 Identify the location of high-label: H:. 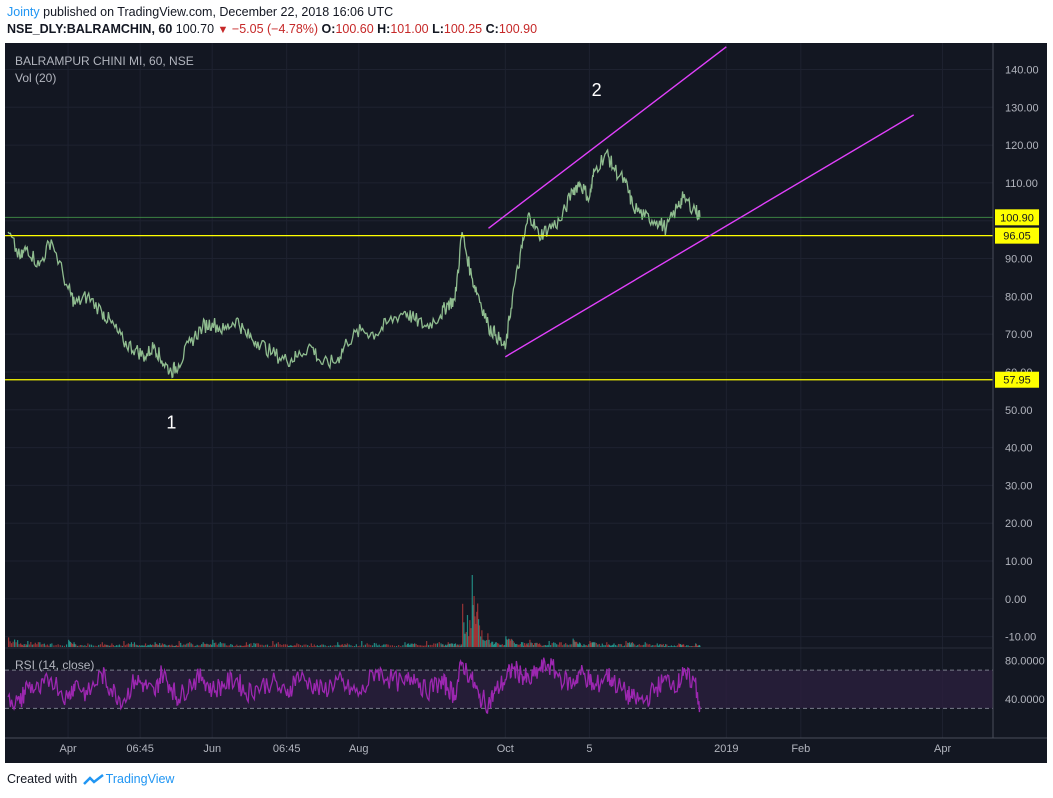
(384, 29).